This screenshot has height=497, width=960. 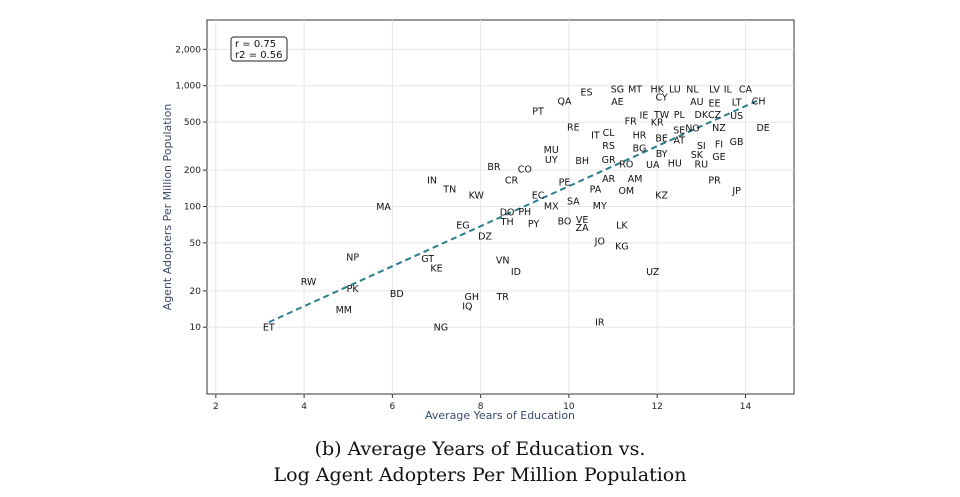 What do you see at coordinates (551, 150) in the screenshot?
I see `point-label-mu: MU` at bounding box center [551, 150].